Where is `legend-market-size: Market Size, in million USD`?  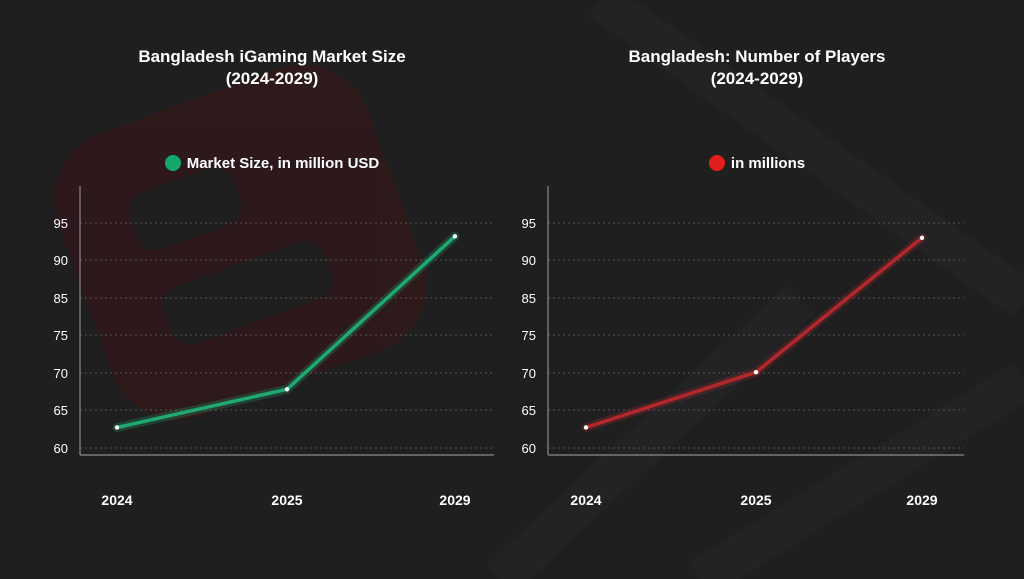 legend-market-size: Market Size, in million USD is located at coordinates (272, 163).